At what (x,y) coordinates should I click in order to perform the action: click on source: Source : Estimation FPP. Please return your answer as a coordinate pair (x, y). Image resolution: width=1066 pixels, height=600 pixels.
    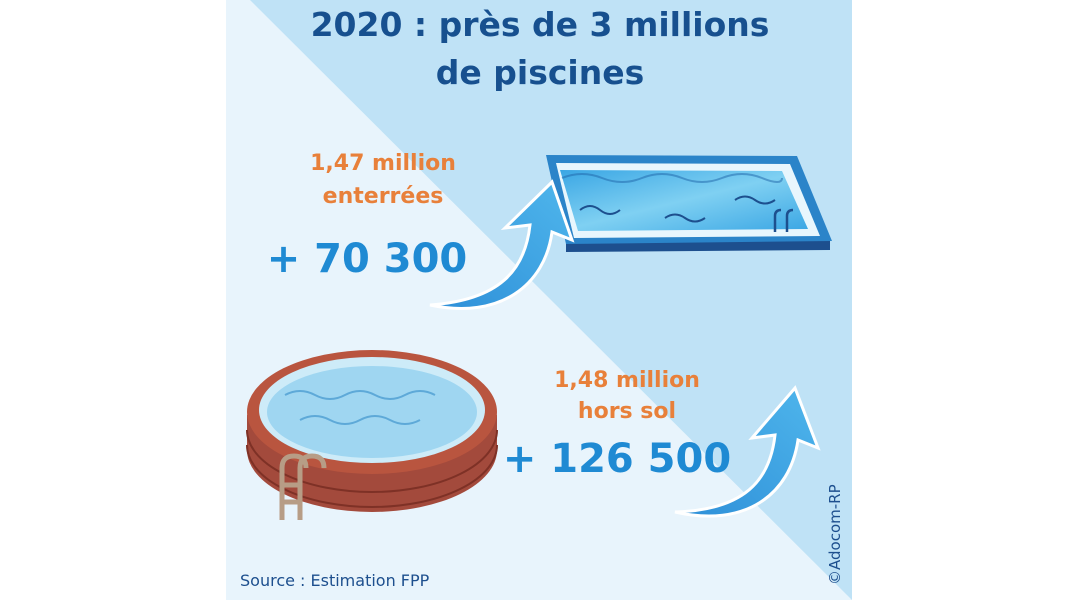
    Looking at the image, I should click on (335, 580).